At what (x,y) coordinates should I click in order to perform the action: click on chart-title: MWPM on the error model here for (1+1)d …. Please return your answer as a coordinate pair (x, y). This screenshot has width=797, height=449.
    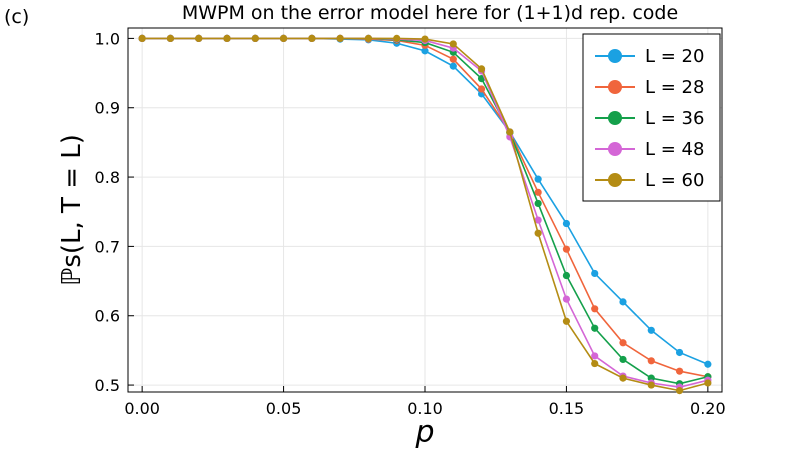
    Looking at the image, I should click on (430, 13).